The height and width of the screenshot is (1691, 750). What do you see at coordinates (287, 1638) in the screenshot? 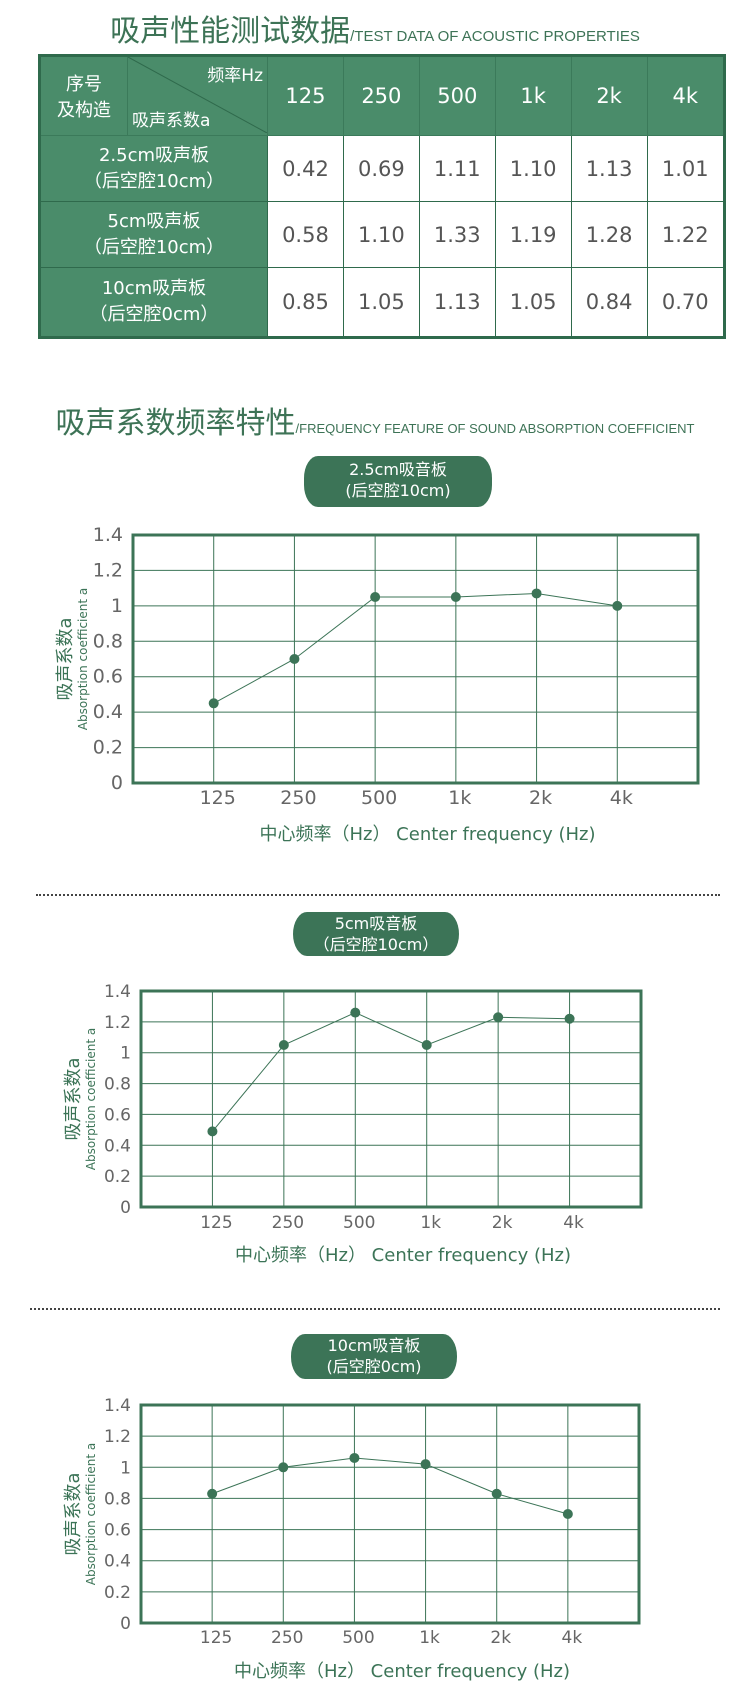
I see `x-tick-label: 250` at bounding box center [287, 1638].